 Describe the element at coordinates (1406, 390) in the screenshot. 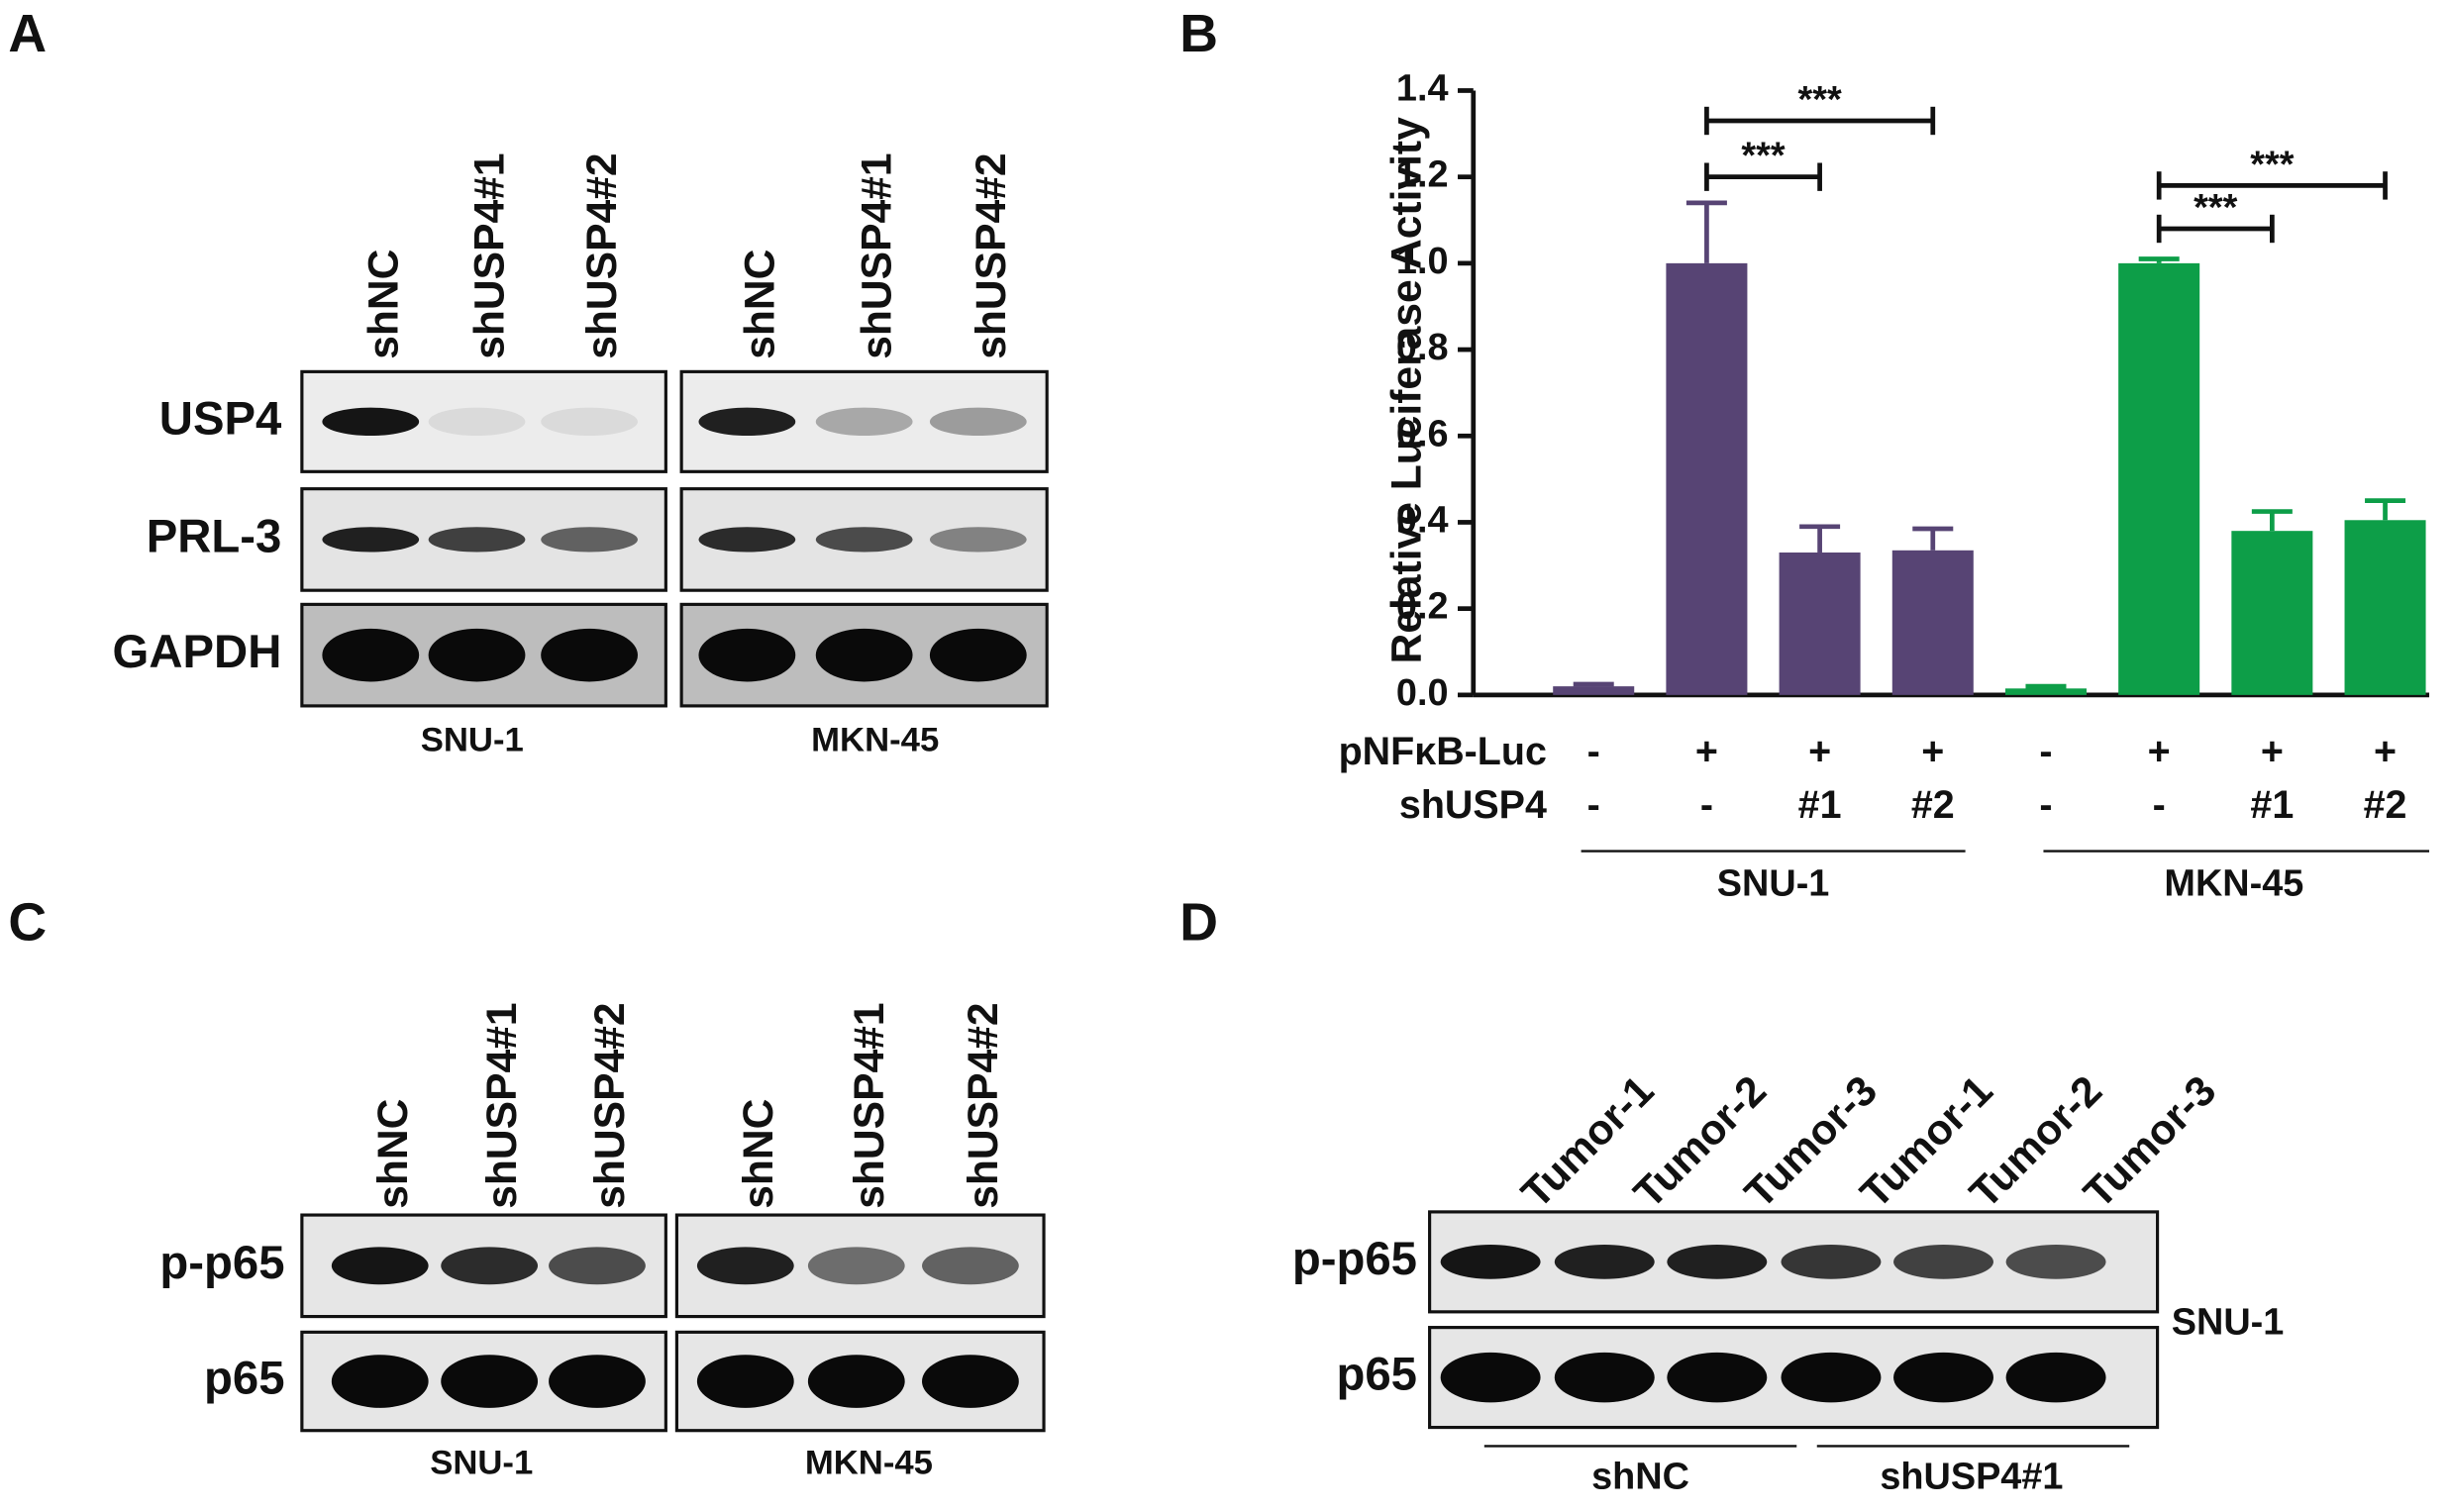

I see `y-axis-label: Relative Luciferase Activity` at that location.